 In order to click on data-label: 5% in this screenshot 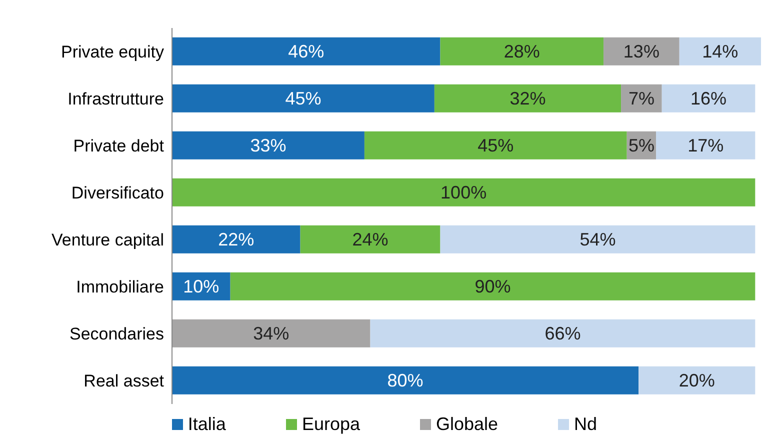, I will do `click(641, 146)`.